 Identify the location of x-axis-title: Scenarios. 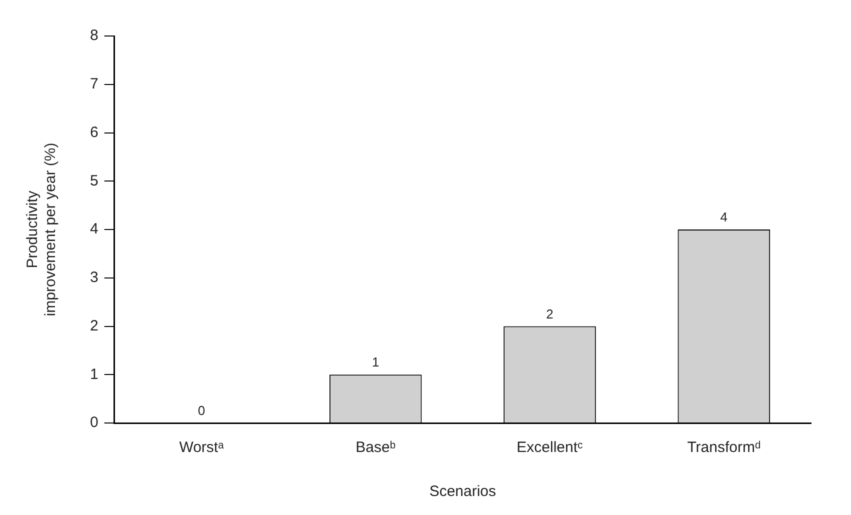
(462, 491).